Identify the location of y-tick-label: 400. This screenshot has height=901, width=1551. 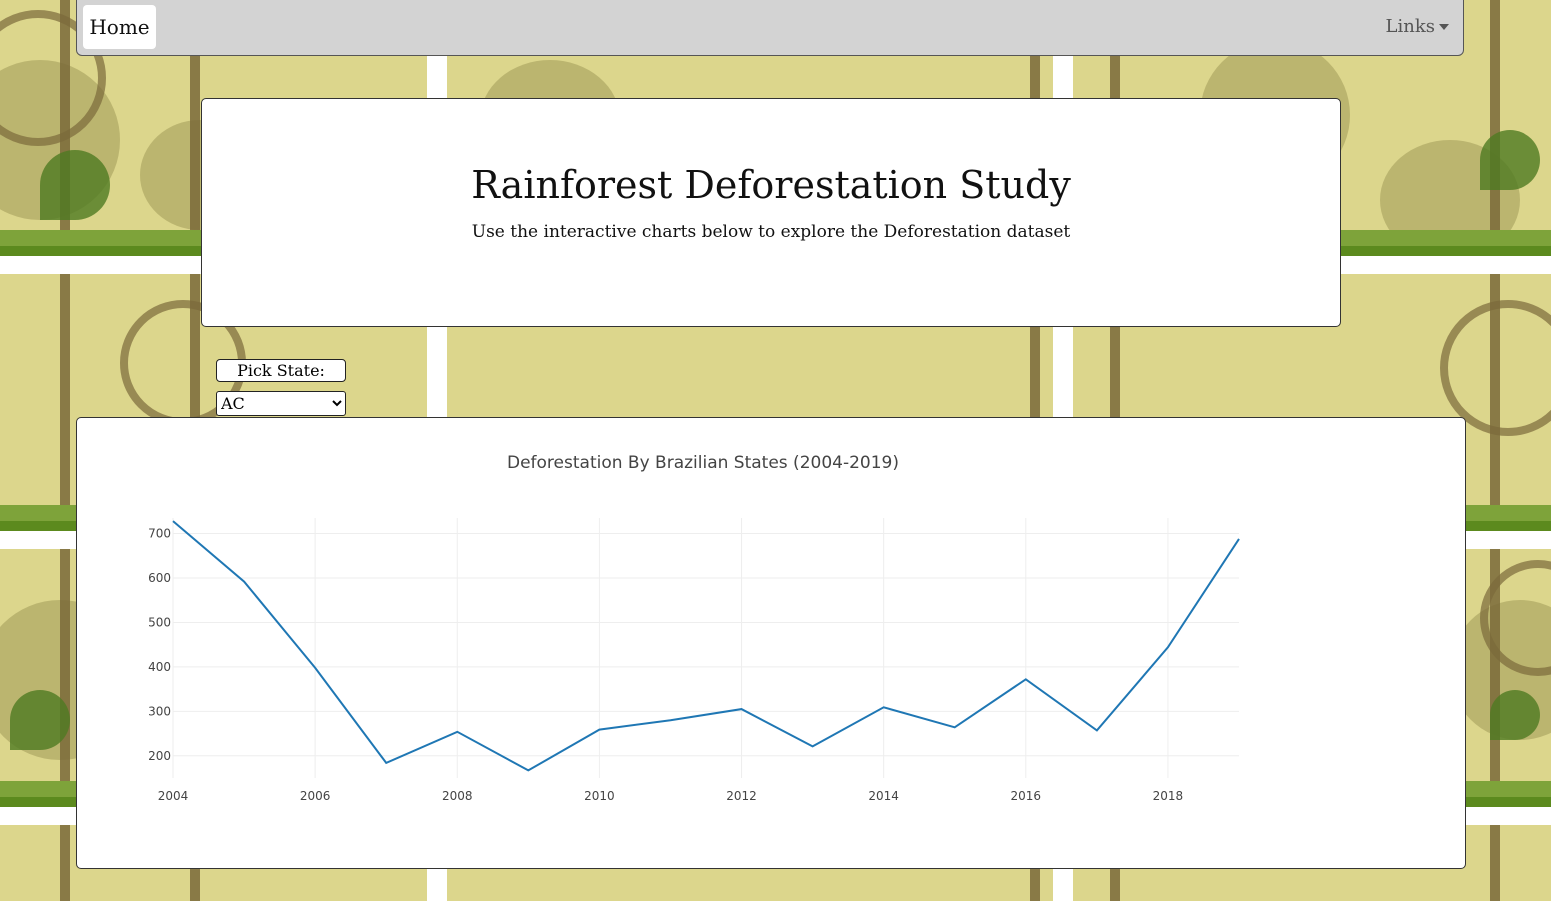
(159, 667).